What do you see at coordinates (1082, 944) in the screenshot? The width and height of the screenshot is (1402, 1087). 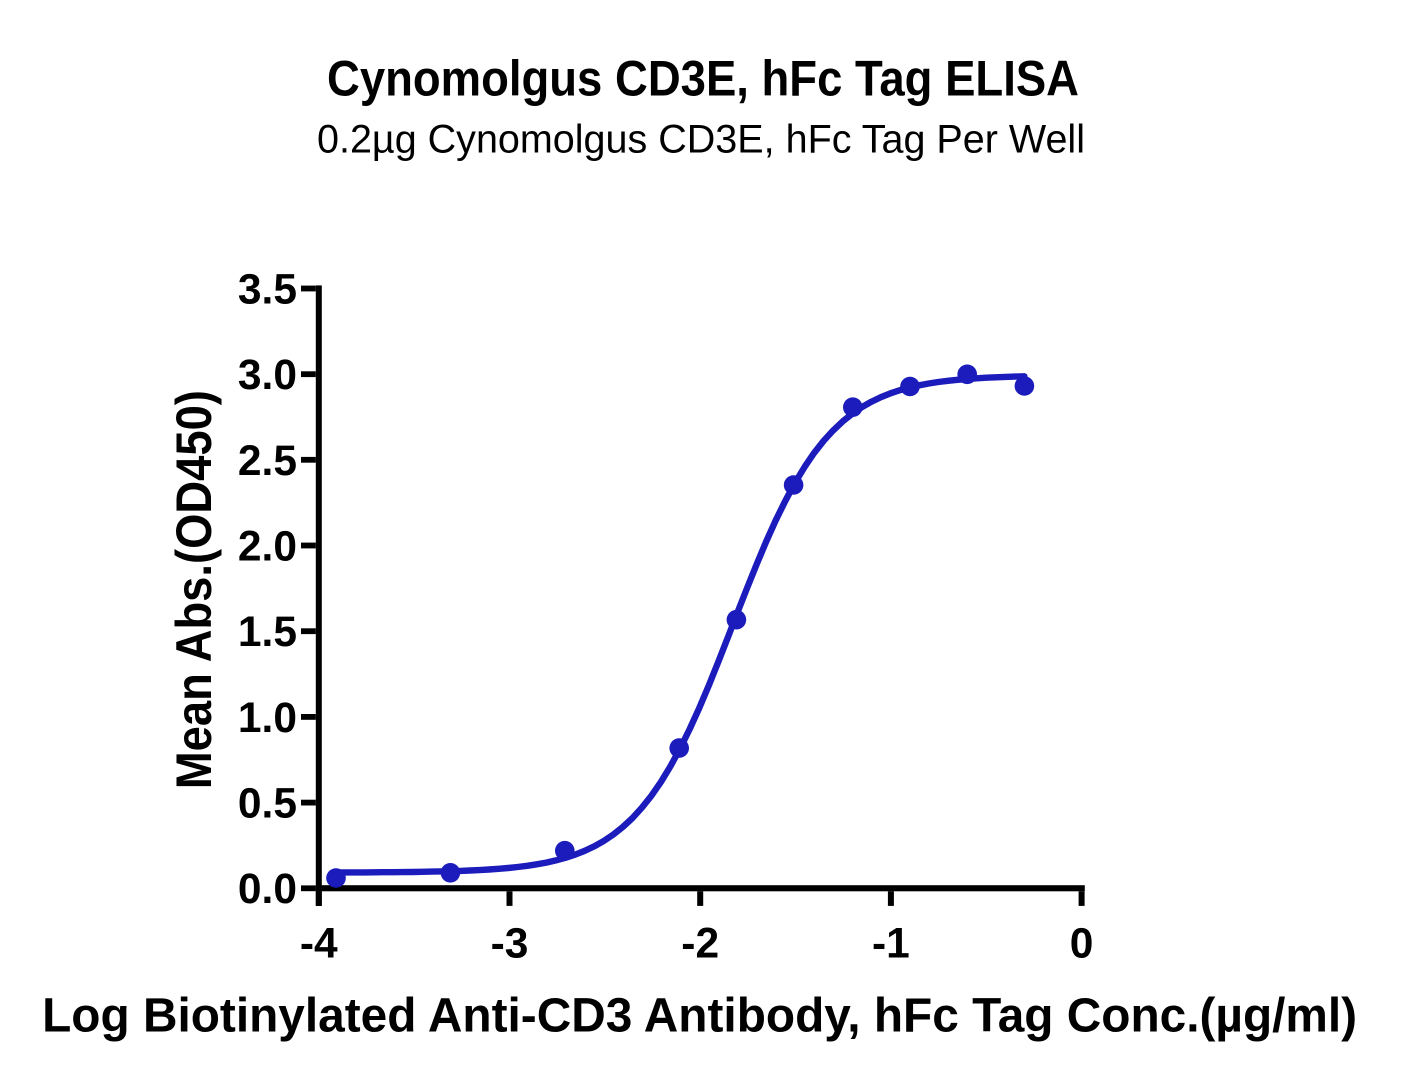 I see `svg-text: 0` at bounding box center [1082, 944].